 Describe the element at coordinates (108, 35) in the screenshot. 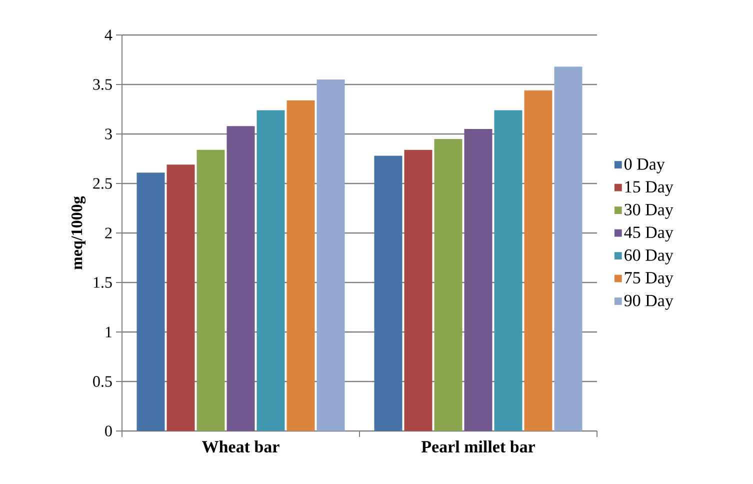

I see `y-tick-label: 4` at that location.